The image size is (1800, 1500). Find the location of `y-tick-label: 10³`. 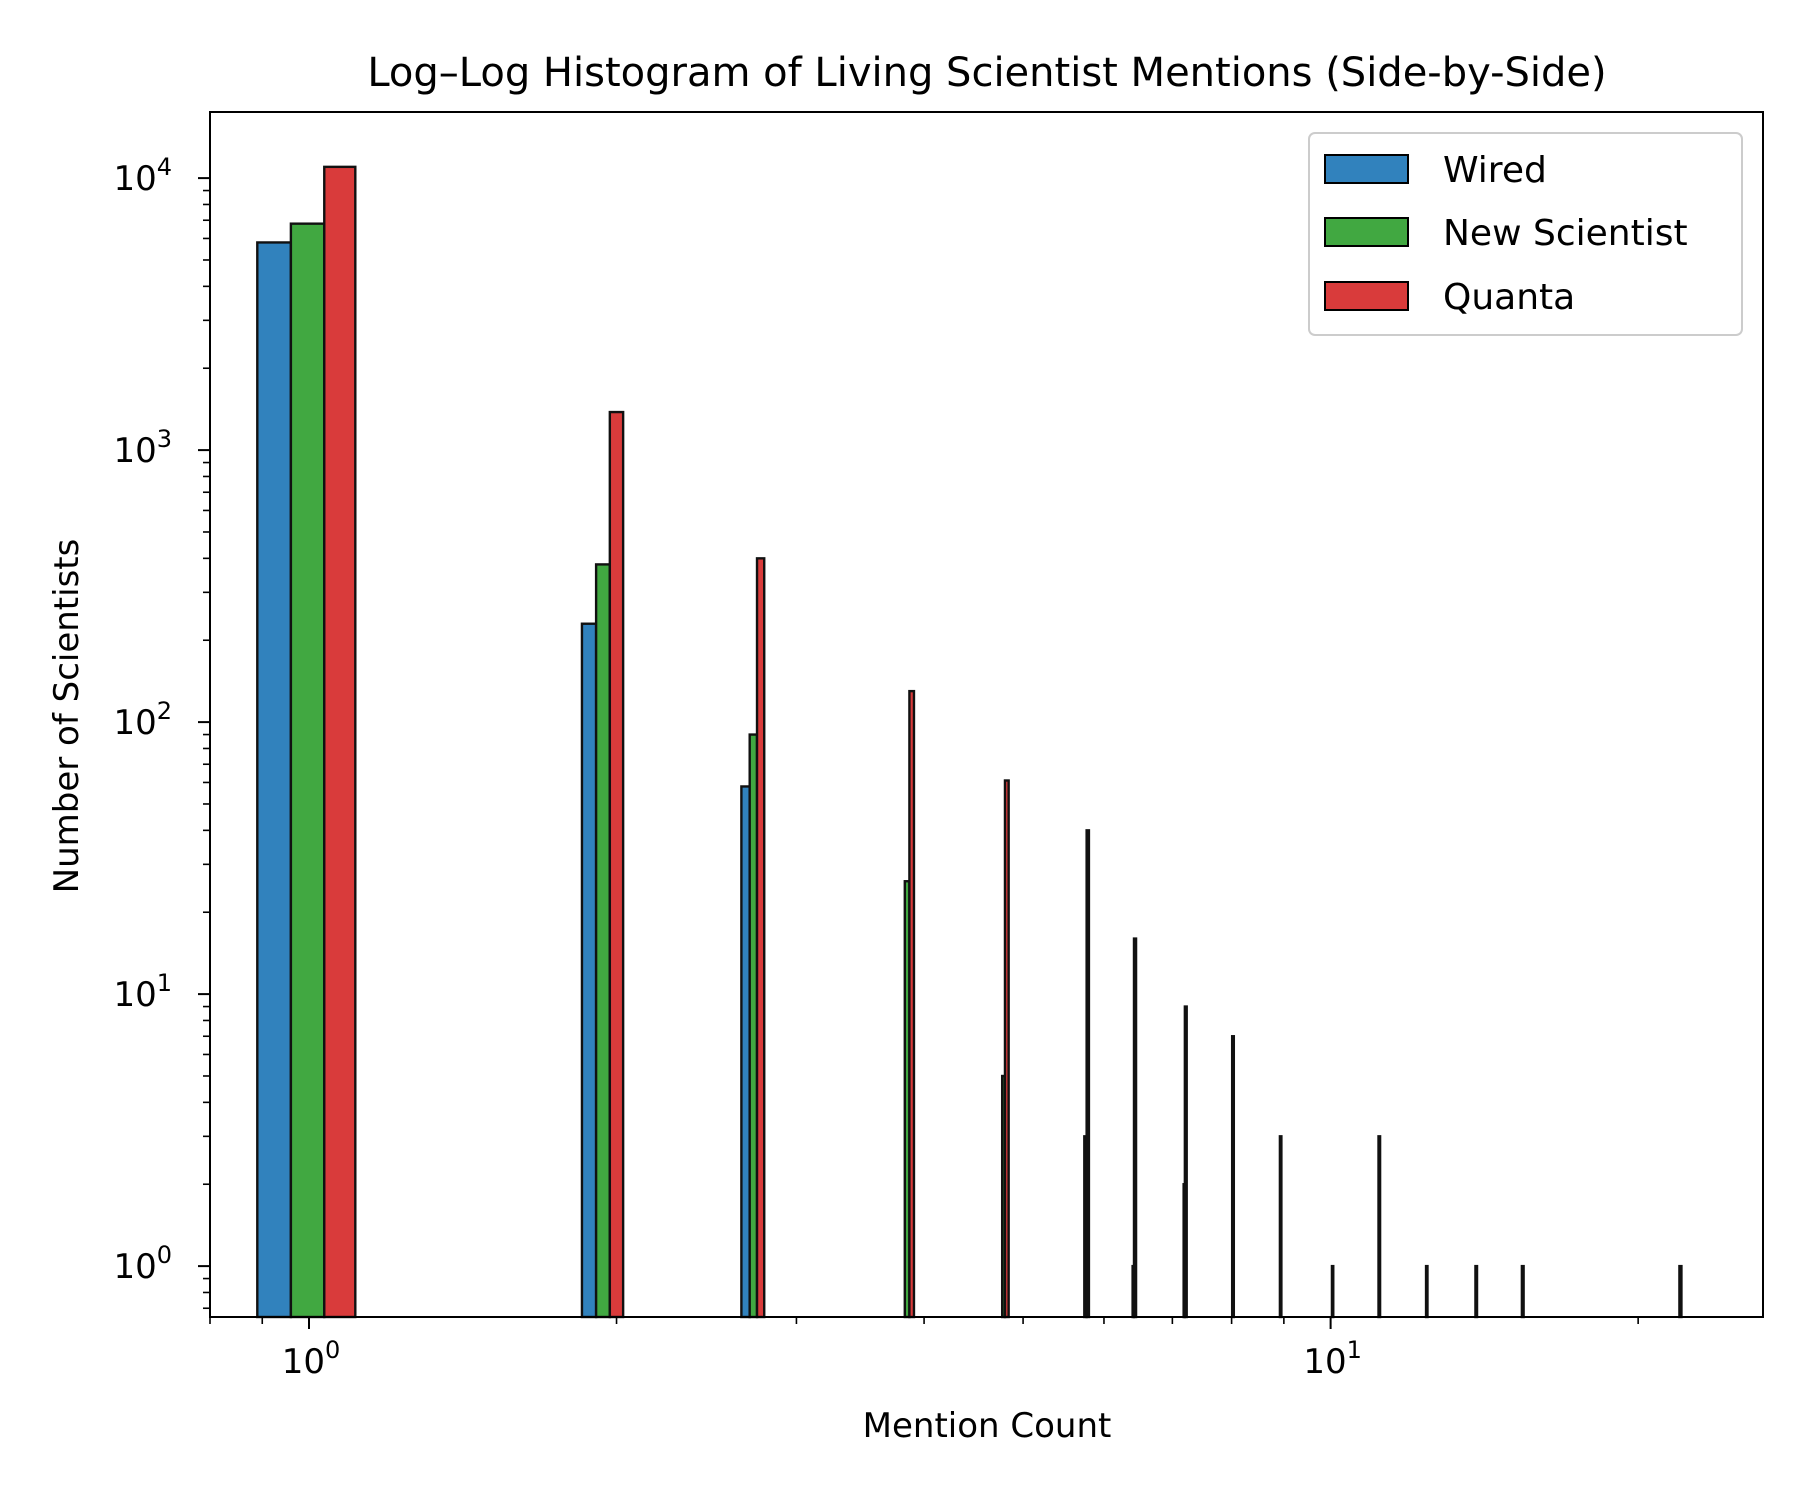

y-tick-label: 10³ is located at coordinates (142, 448).